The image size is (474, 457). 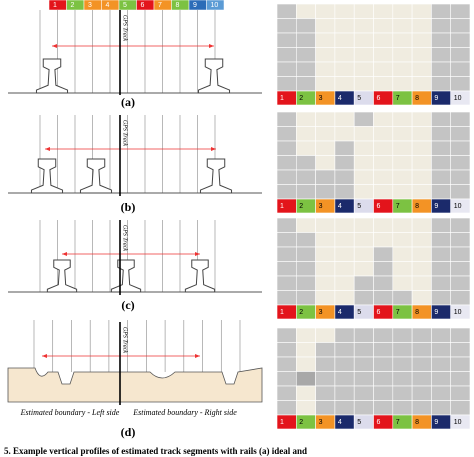 What do you see at coordinates (127, 305) in the screenshot?
I see `panel-label: (c)` at bounding box center [127, 305].